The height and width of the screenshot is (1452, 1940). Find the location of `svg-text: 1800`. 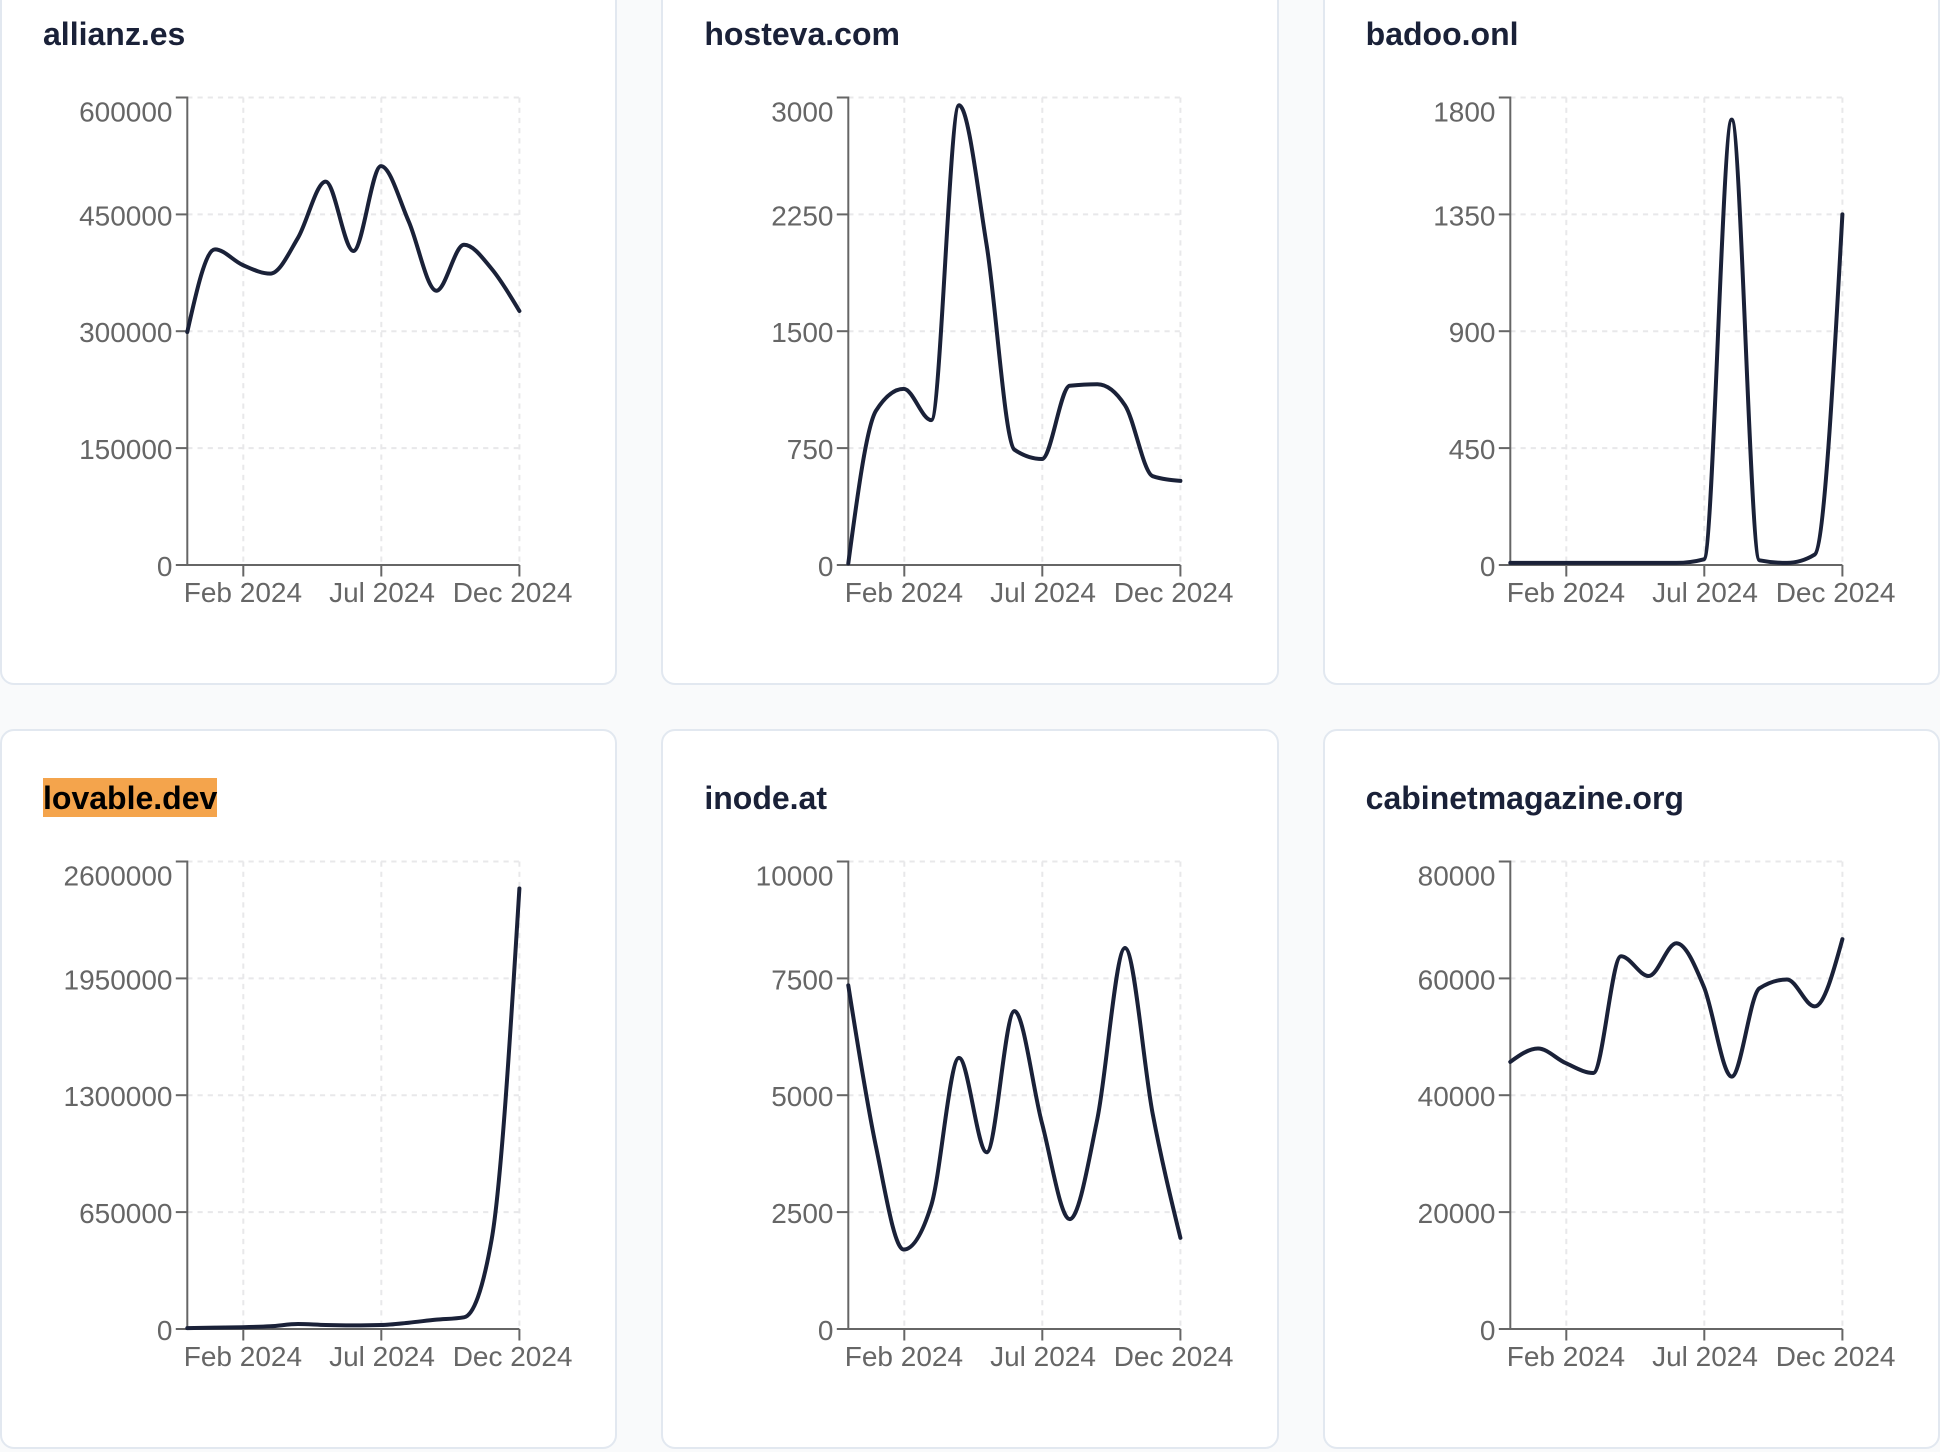

svg-text: 1800 is located at coordinates (1464, 112).